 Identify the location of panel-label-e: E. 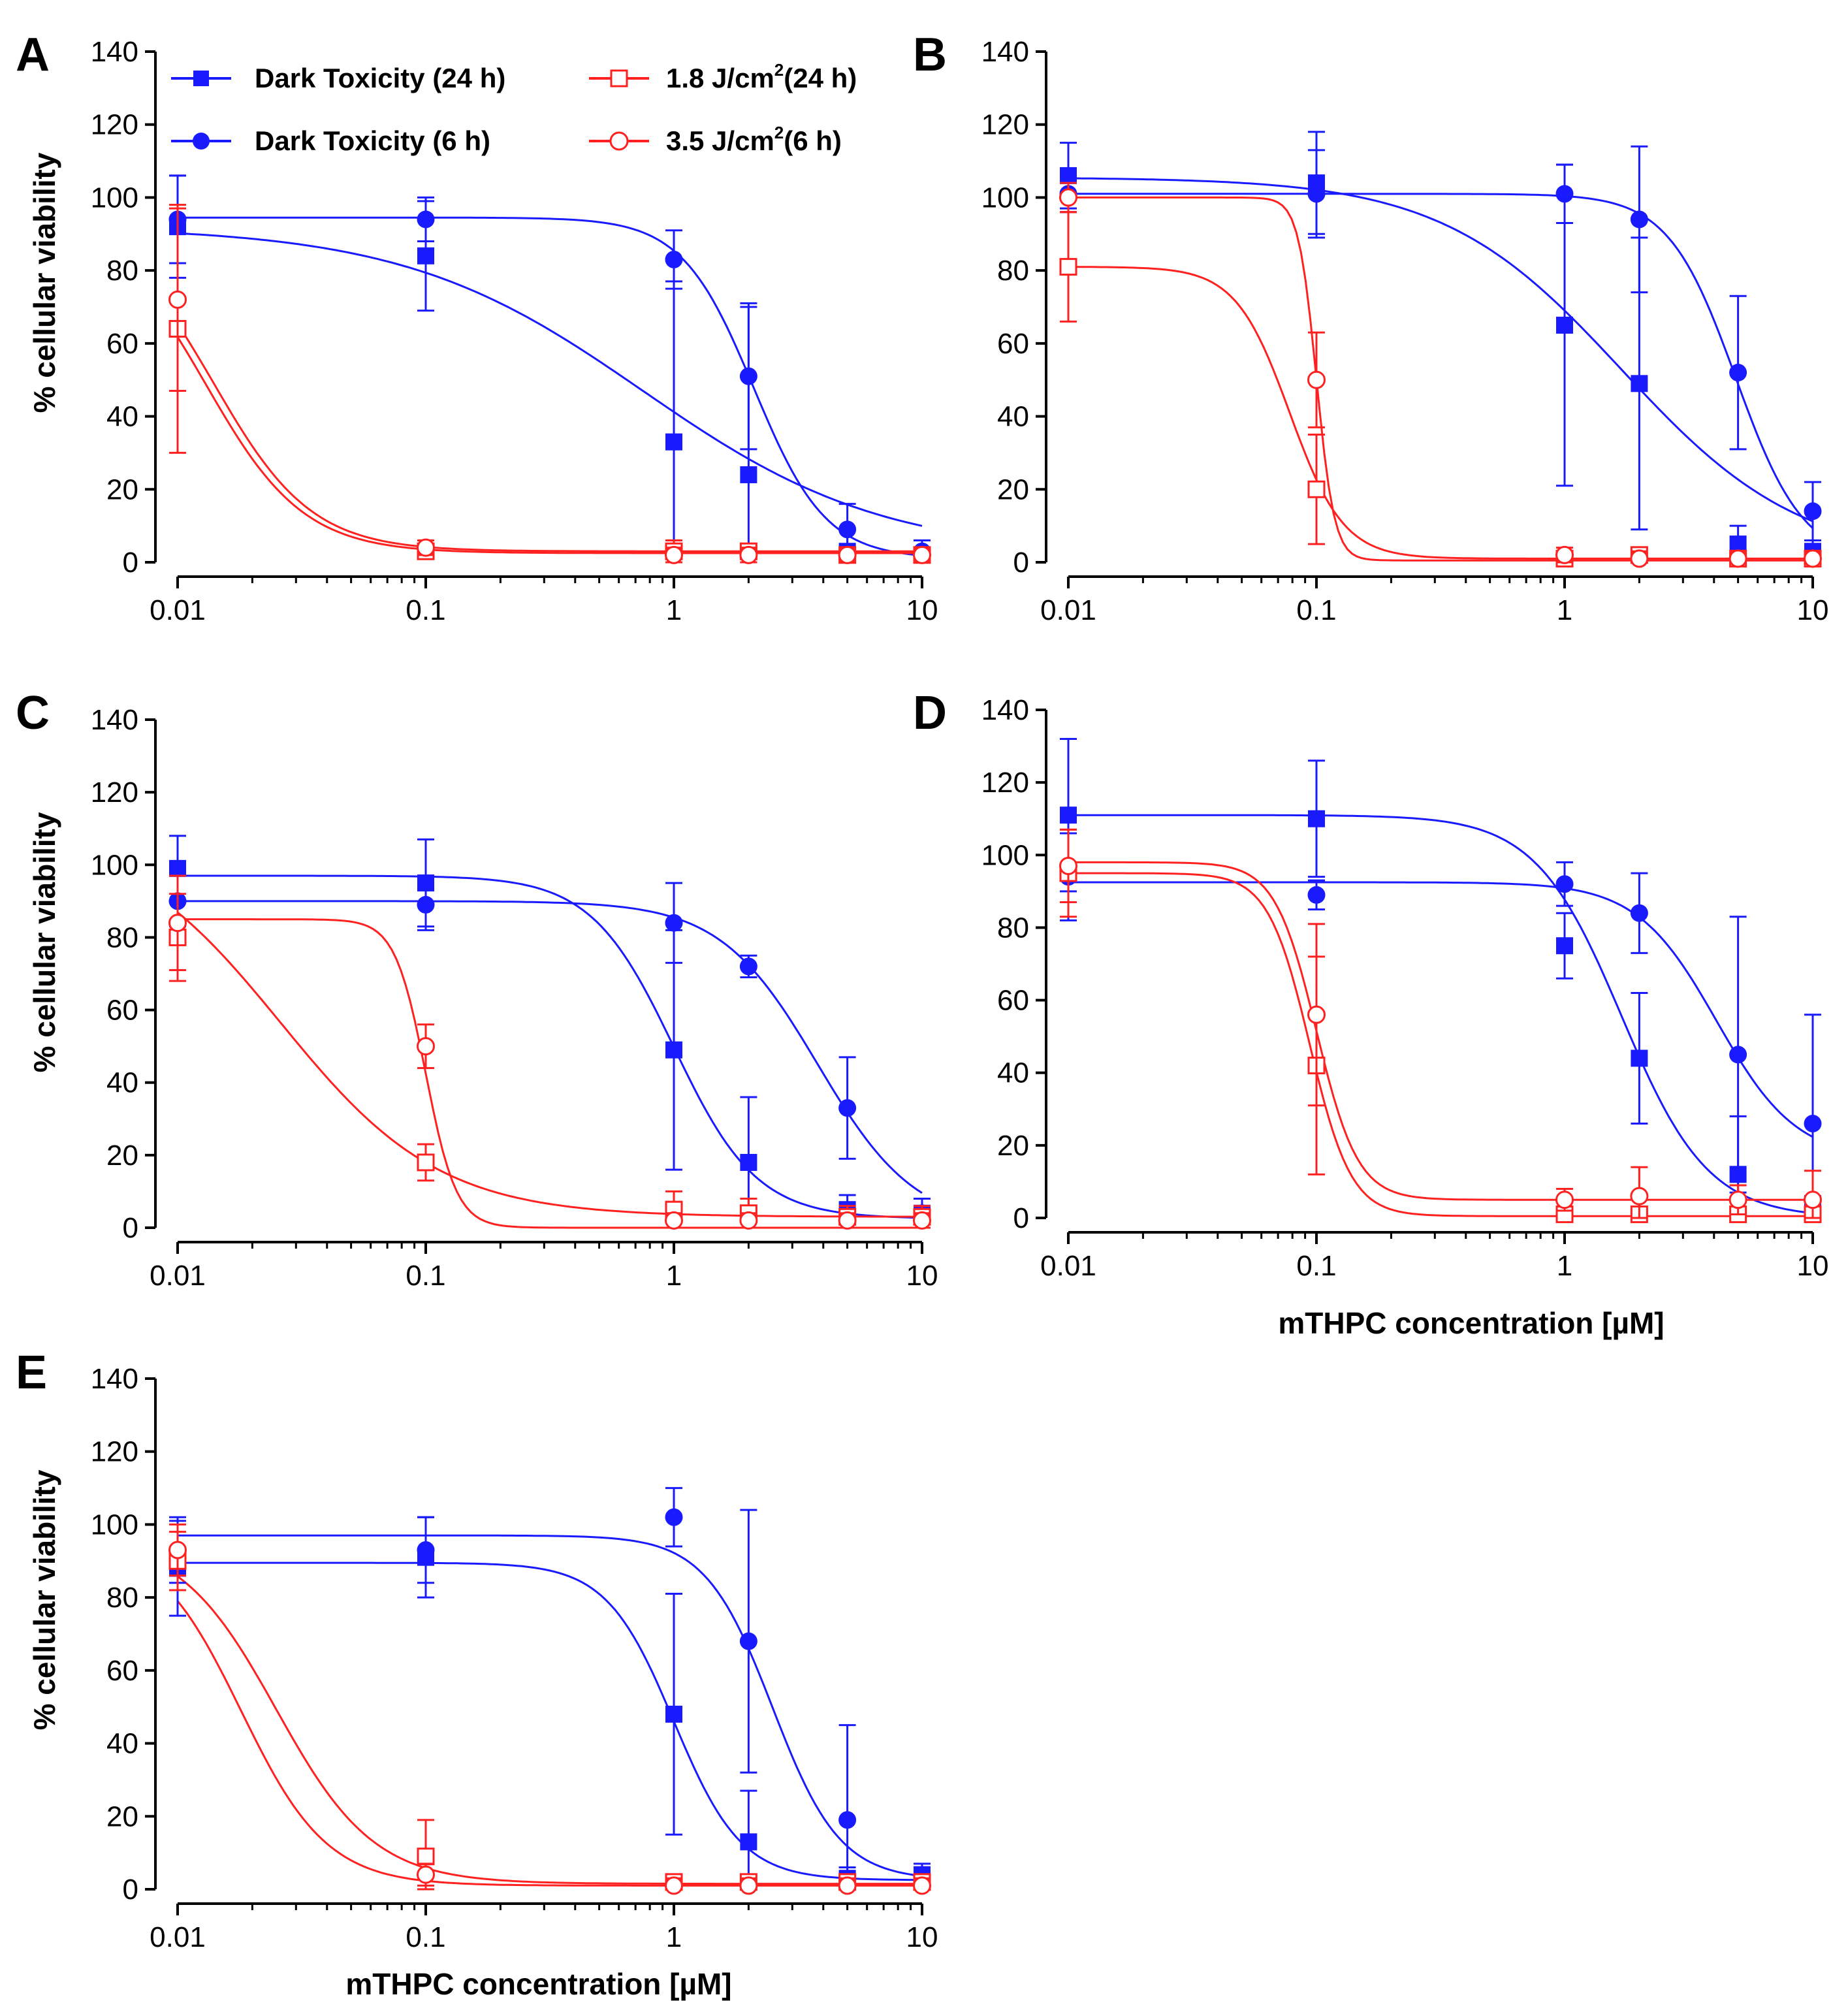
(31, 1373).